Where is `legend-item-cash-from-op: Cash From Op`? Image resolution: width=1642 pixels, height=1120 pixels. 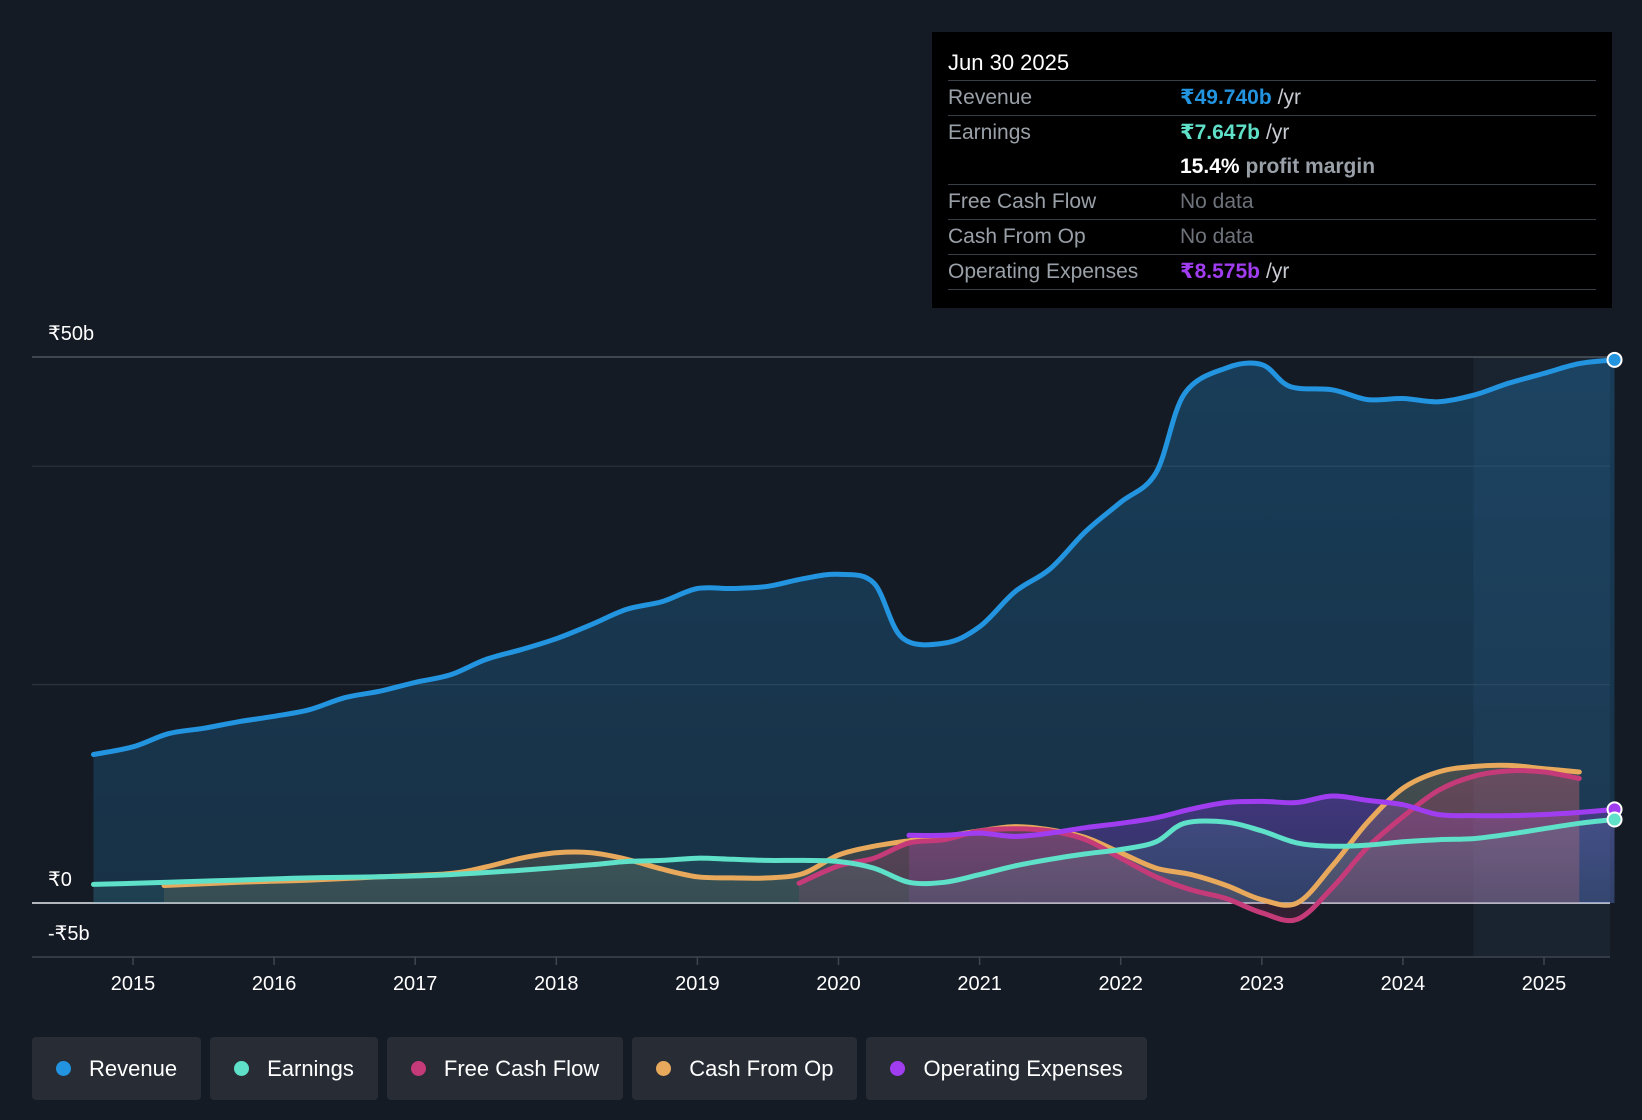 legend-item-cash-from-op: Cash From Op is located at coordinates (745, 1068).